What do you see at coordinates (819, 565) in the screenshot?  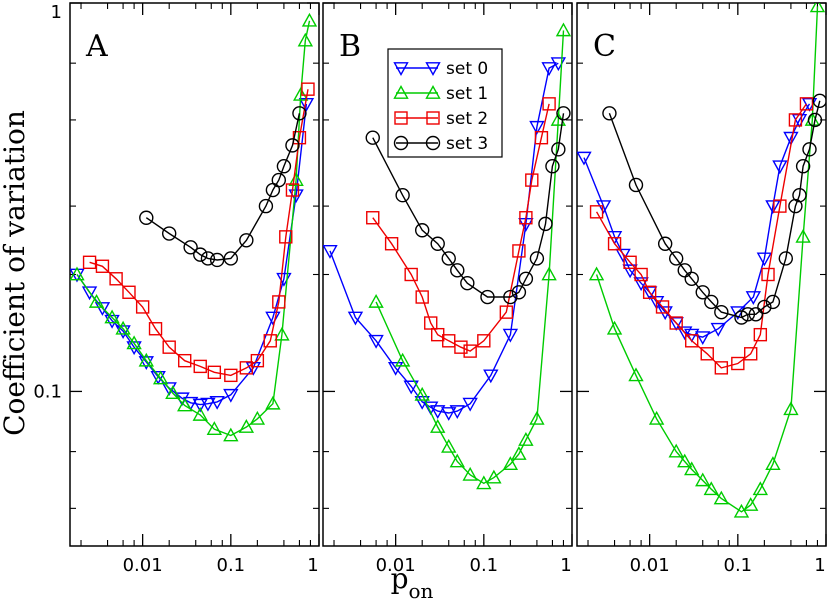 I see `x-tick-label: 1` at bounding box center [819, 565].